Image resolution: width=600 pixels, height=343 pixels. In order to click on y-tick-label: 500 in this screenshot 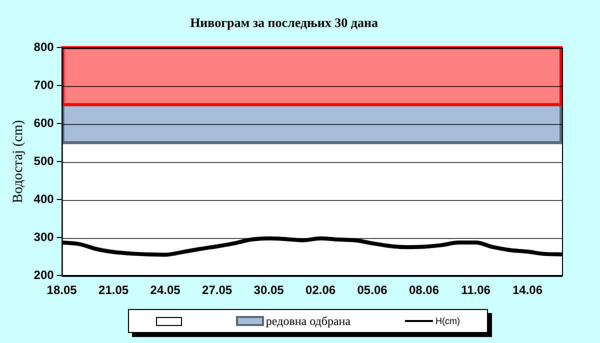, I will do `click(44, 161)`.